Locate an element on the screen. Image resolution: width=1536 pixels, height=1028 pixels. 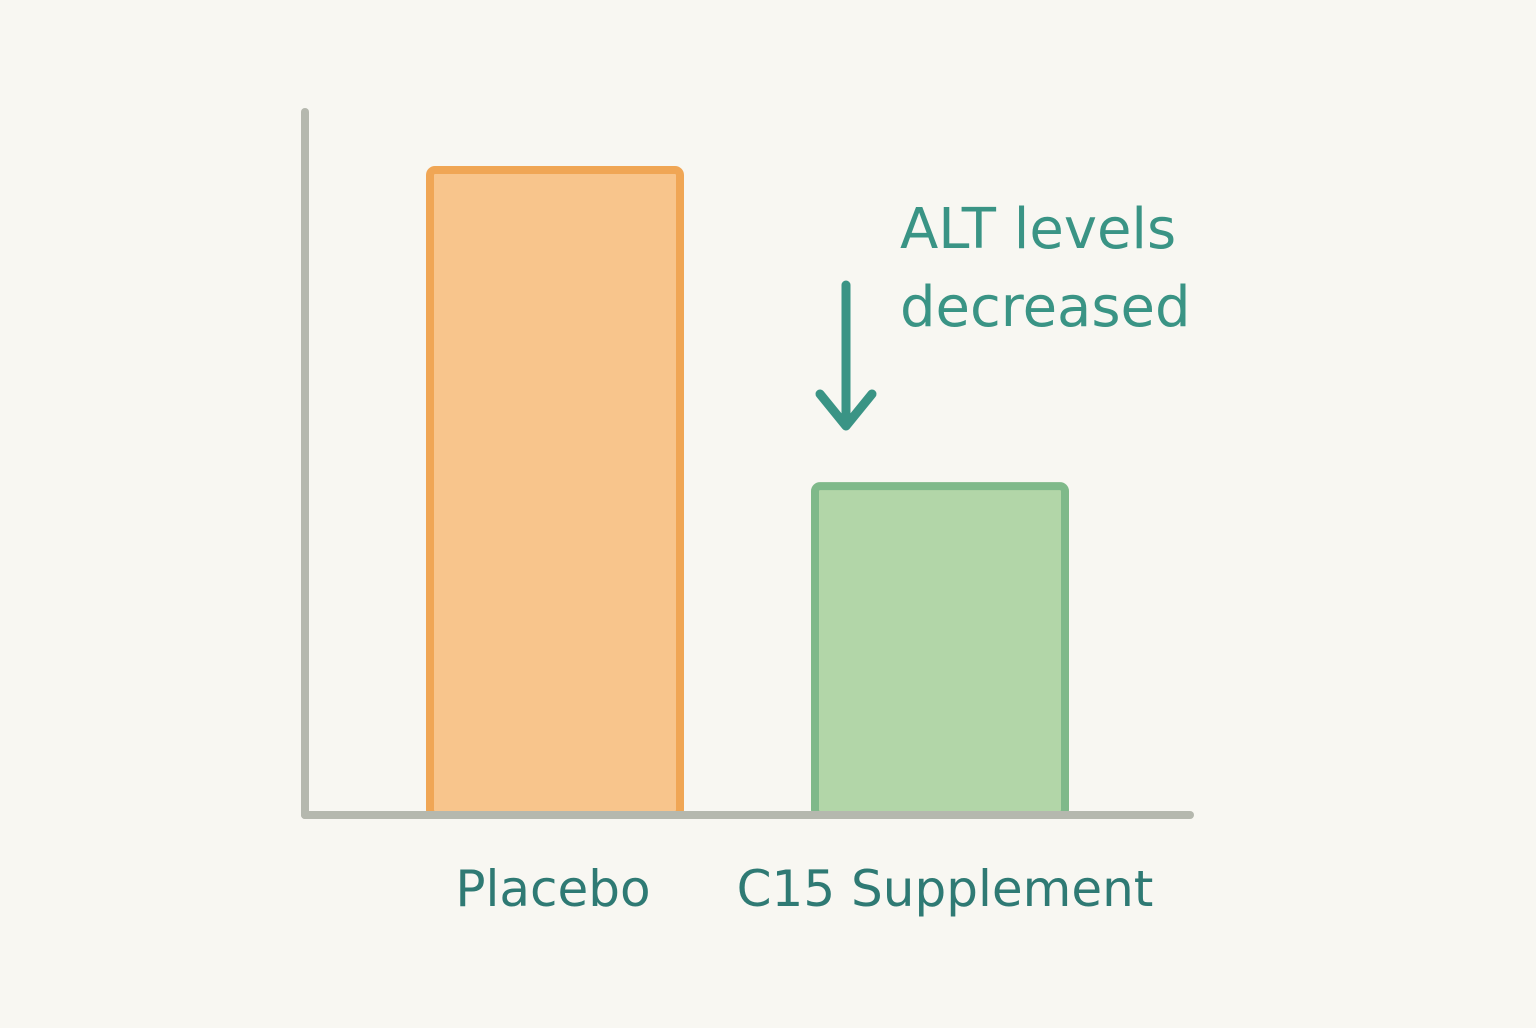
tick-labels: Placebo C15 Supplement is located at coordinates (804, 889).